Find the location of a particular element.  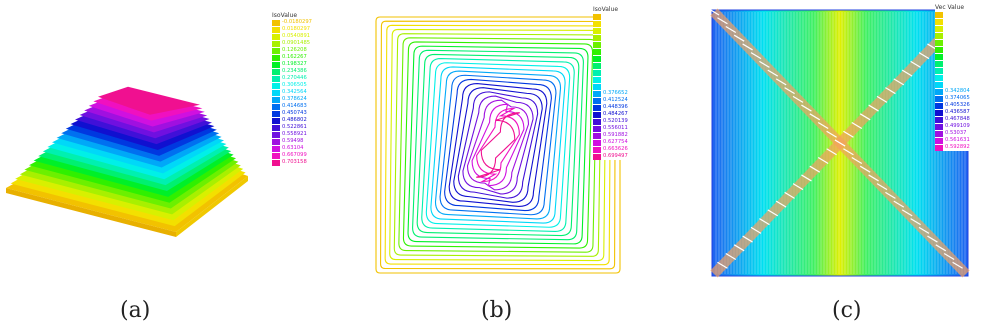

legend-entry: 0.378624 is located at coordinates (302, 99).